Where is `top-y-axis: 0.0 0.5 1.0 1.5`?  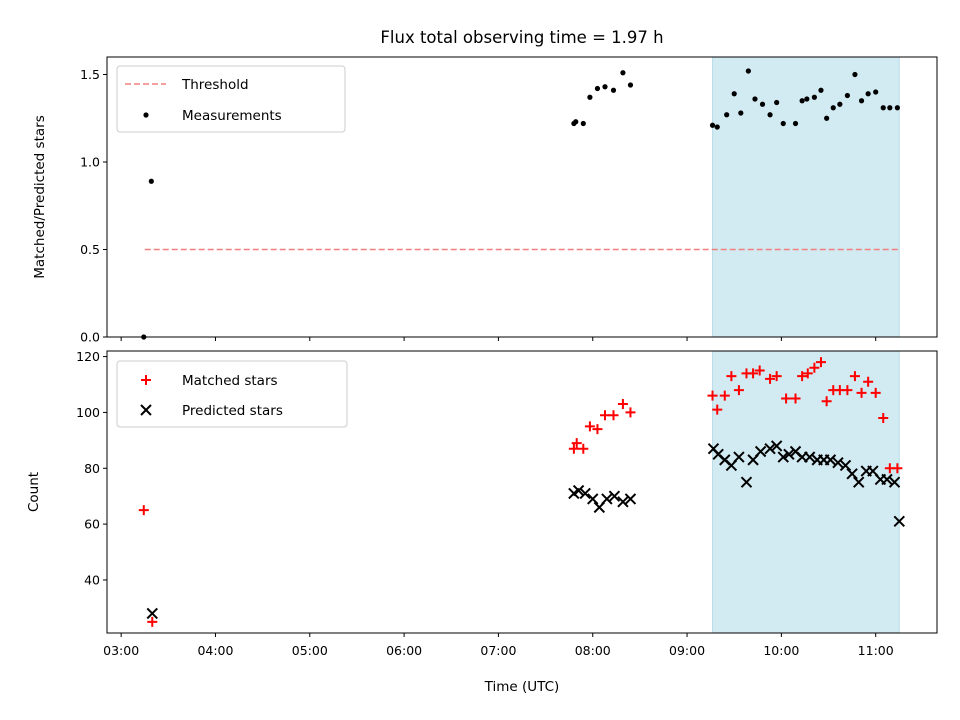
top-y-axis: 0.0 0.5 1.0 1.5 is located at coordinates (93, 206).